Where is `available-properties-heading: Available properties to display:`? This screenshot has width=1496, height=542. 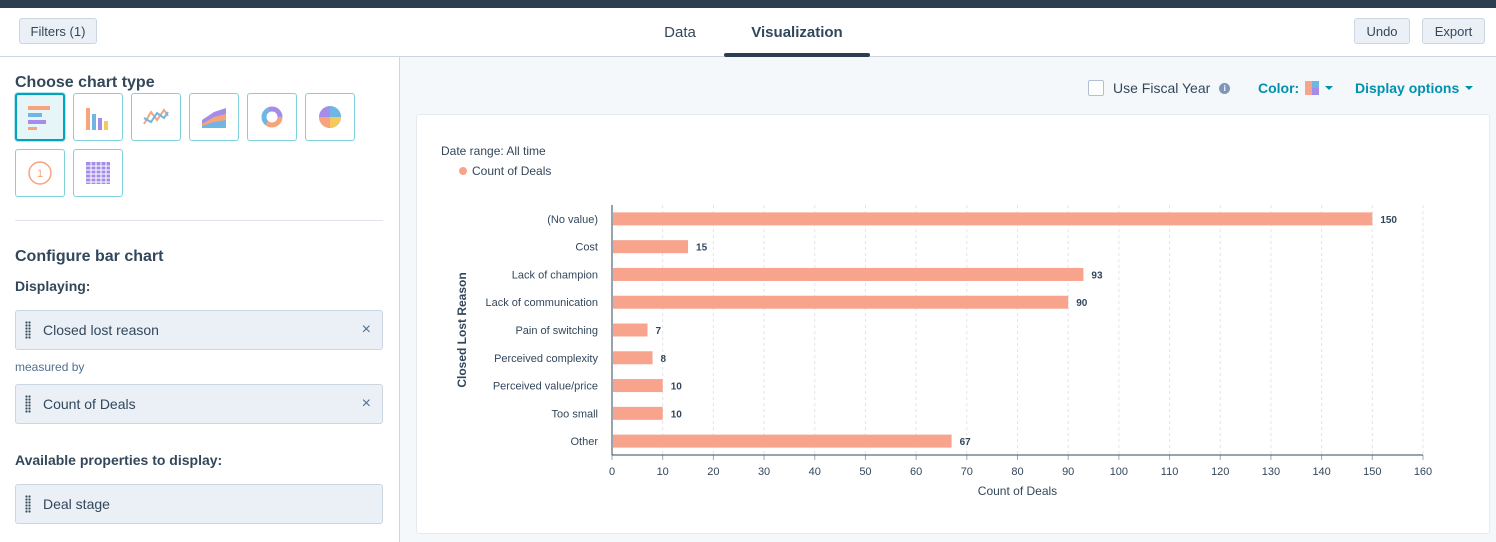
available-properties-heading: Available properties to display: is located at coordinates (119, 460).